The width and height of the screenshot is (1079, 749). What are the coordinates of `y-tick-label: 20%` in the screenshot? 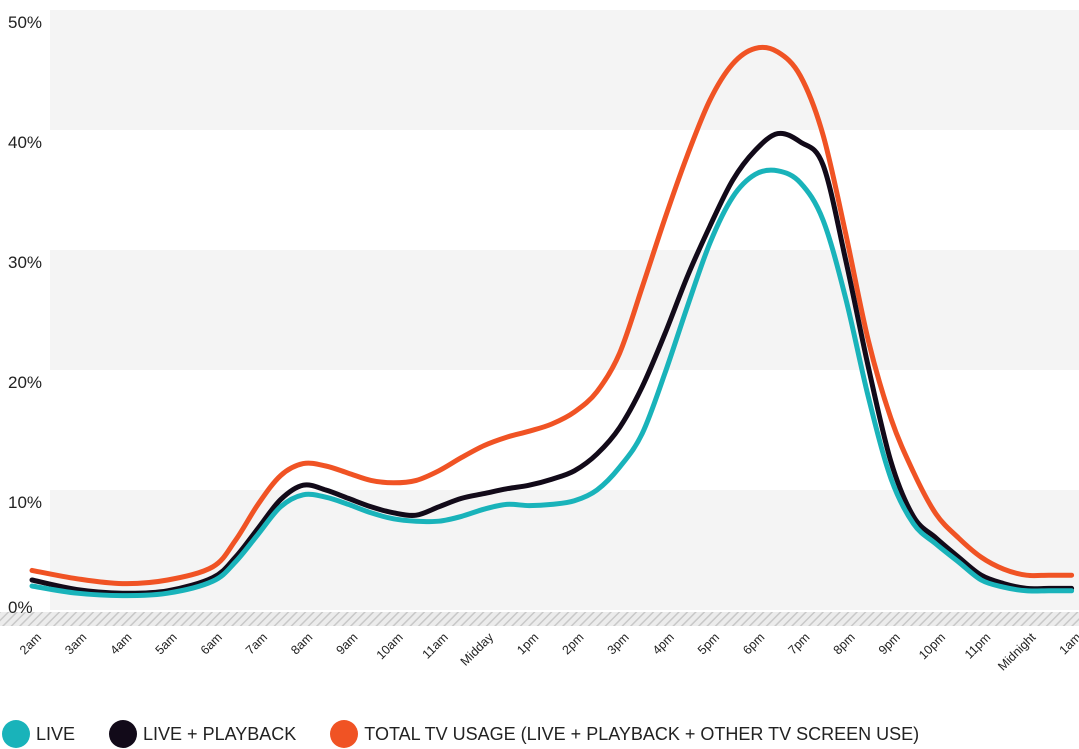 It's located at (25, 382).